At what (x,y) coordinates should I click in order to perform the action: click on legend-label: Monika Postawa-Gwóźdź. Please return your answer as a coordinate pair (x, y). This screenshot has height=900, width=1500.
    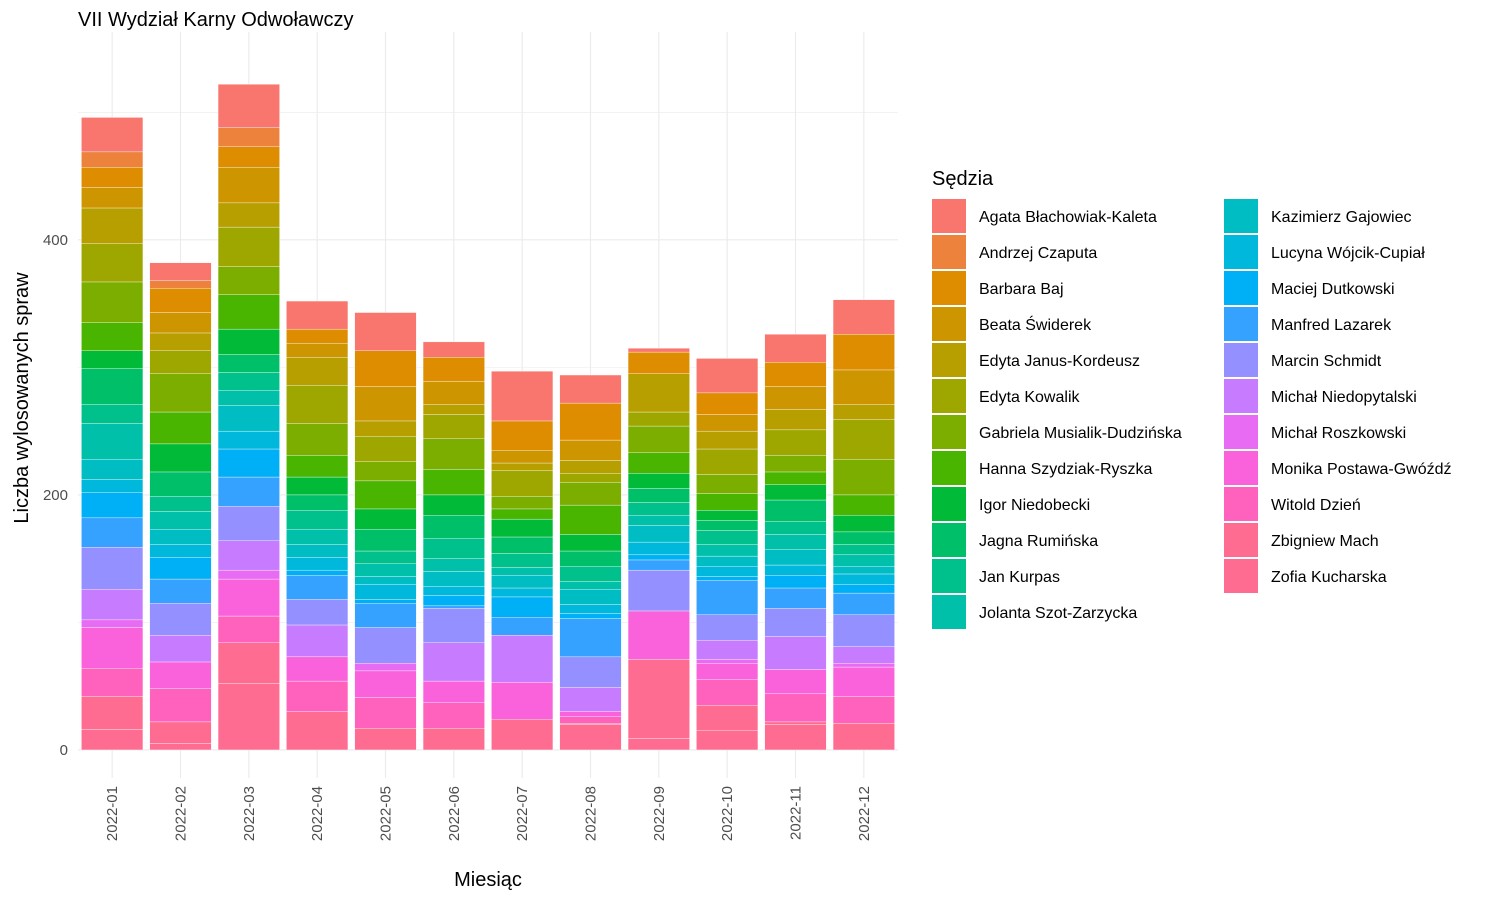
    Looking at the image, I should click on (1361, 469).